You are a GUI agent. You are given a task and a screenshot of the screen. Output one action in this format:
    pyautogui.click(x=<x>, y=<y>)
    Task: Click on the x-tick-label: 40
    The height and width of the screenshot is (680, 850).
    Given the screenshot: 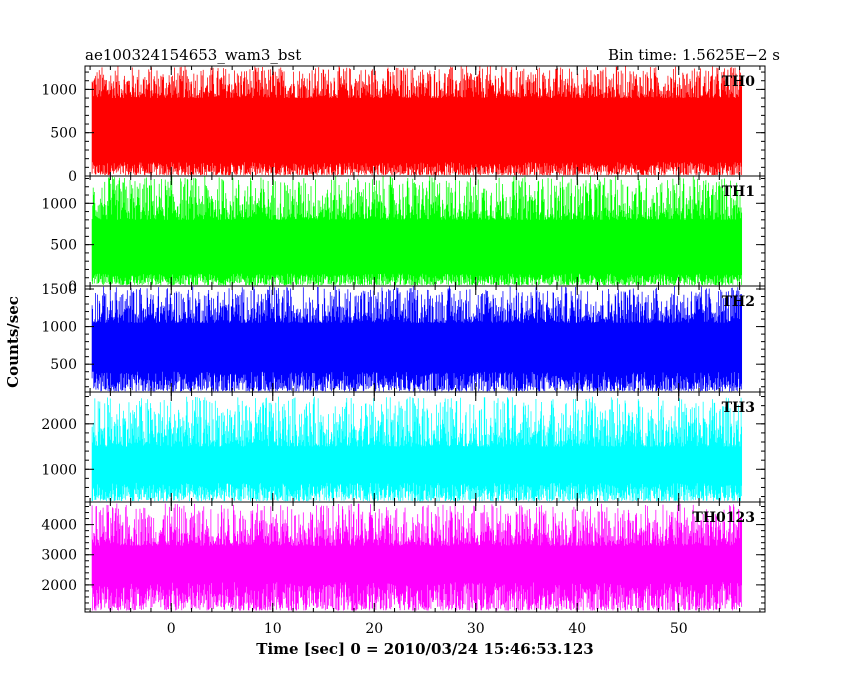 What is the action you would take?
    pyautogui.click(x=577, y=629)
    